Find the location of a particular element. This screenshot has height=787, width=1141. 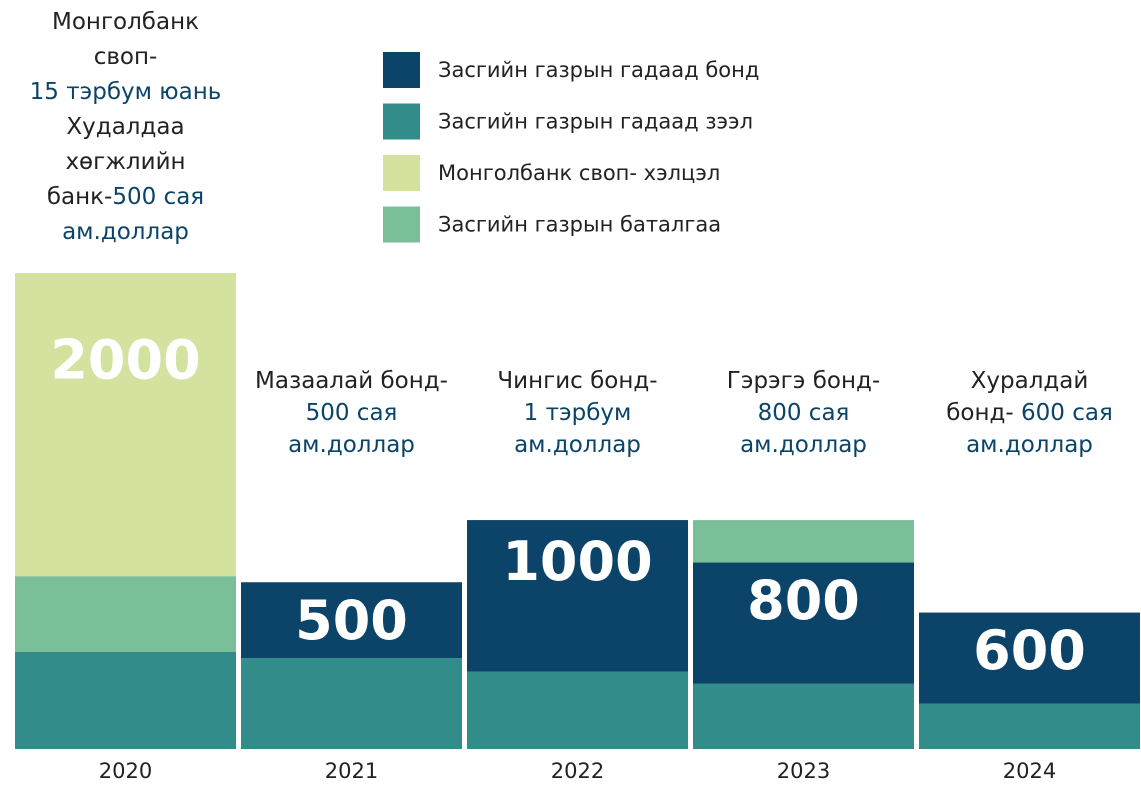

annotation: Гэрэгэ бонд- is located at coordinates (803, 381).